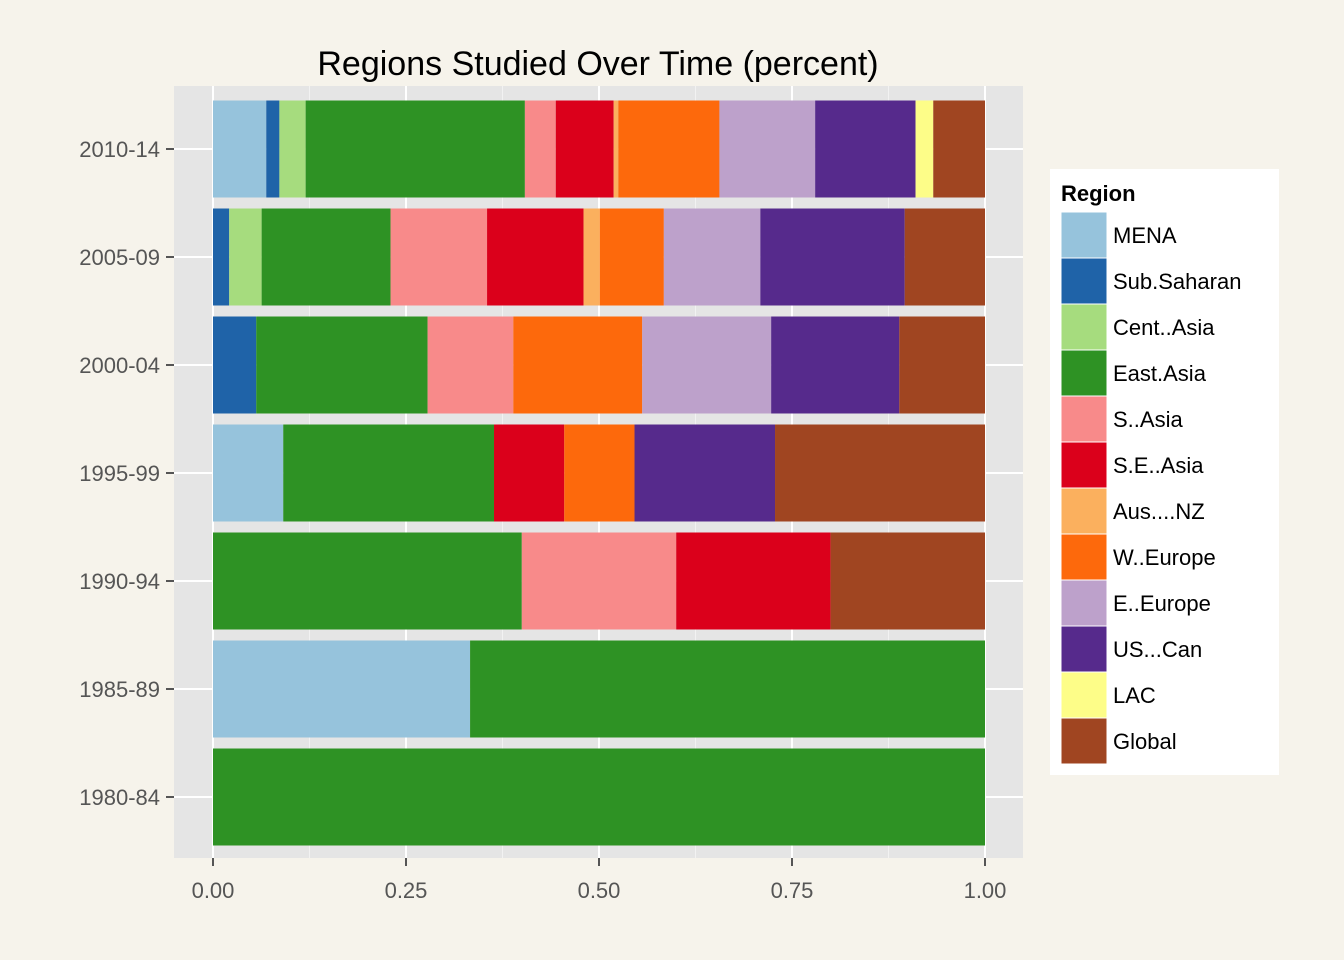 The image size is (1344, 960). What do you see at coordinates (119, 581) in the screenshot?
I see `y-tick-label: 1990-94` at bounding box center [119, 581].